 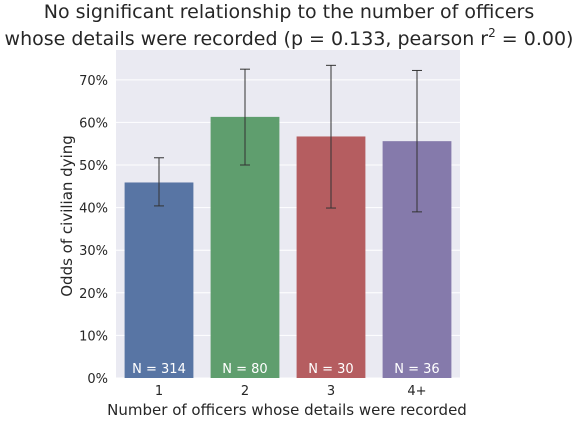 I want to click on y-axis-ticks: 0% 10% 20% 30% 40% 50% 60% 70%, so click(x=93, y=230).